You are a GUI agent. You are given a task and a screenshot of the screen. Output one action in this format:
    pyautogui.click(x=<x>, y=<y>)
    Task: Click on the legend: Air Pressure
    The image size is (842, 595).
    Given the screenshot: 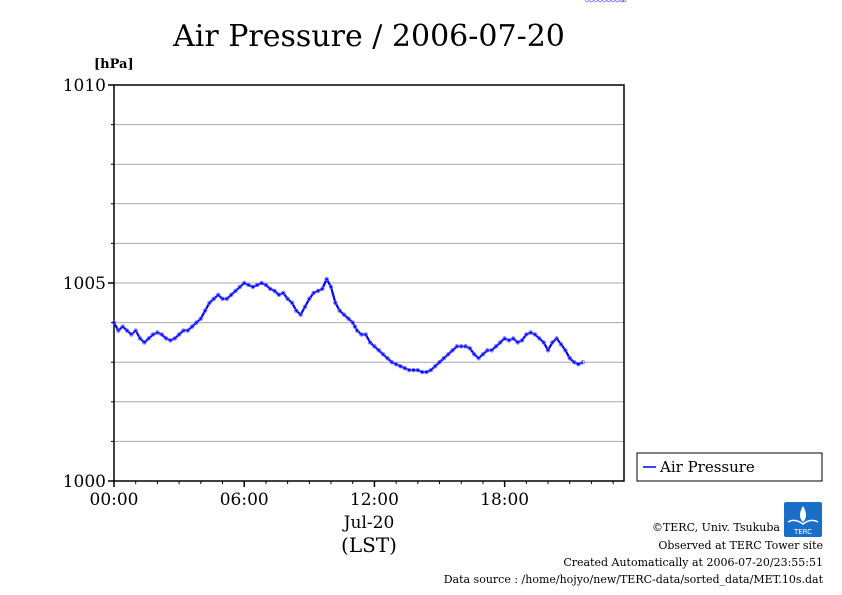 What is the action you would take?
    pyautogui.click(x=729, y=467)
    